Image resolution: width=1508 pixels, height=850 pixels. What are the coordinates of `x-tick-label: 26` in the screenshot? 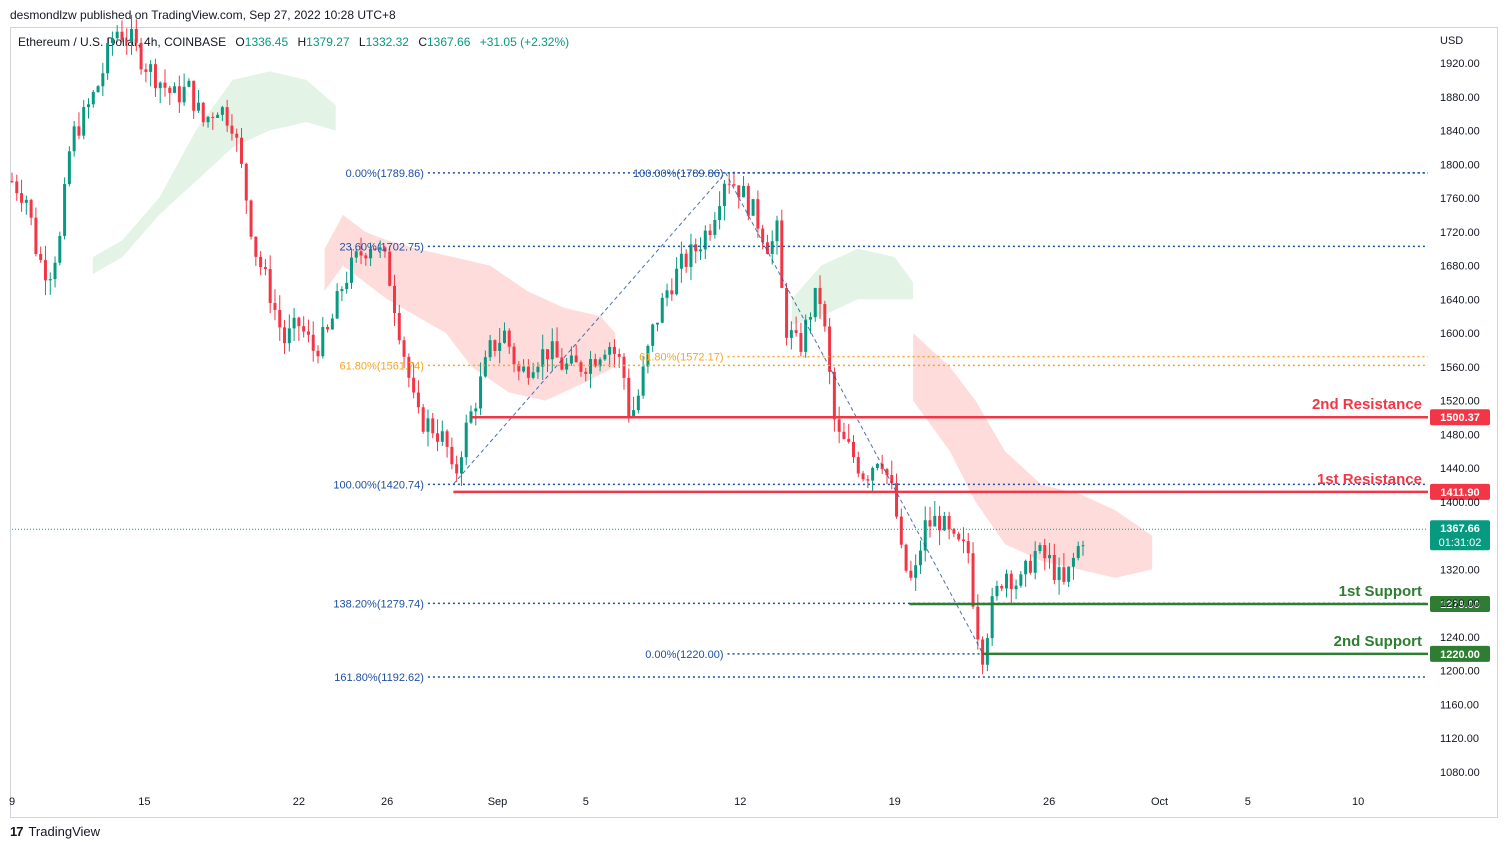 It's located at (387, 802).